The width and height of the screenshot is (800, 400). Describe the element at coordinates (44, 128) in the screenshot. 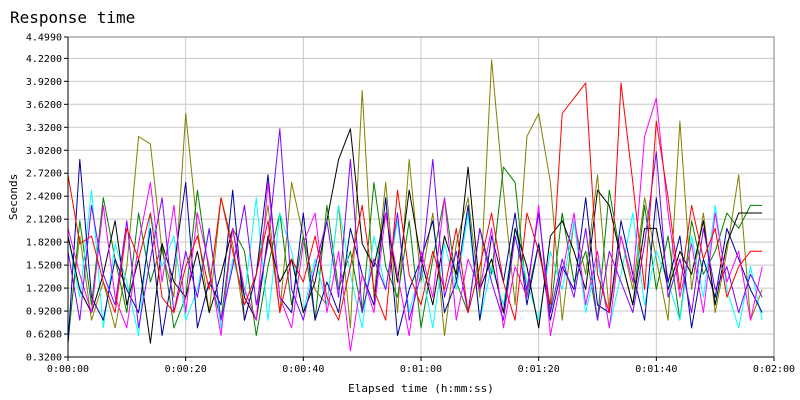

I see `y-tick-label: 3.3200` at that location.